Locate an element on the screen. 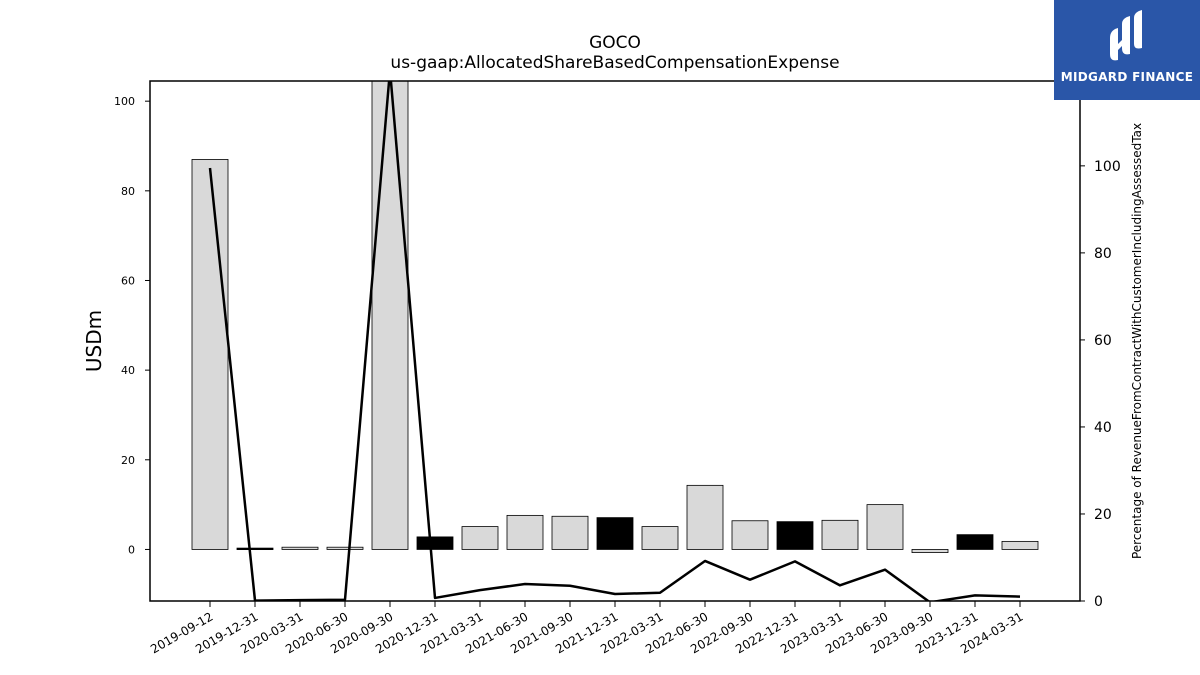 The width and height of the screenshot is (1200, 675). y2-tick-label-40: 40 is located at coordinates (1103, 428).